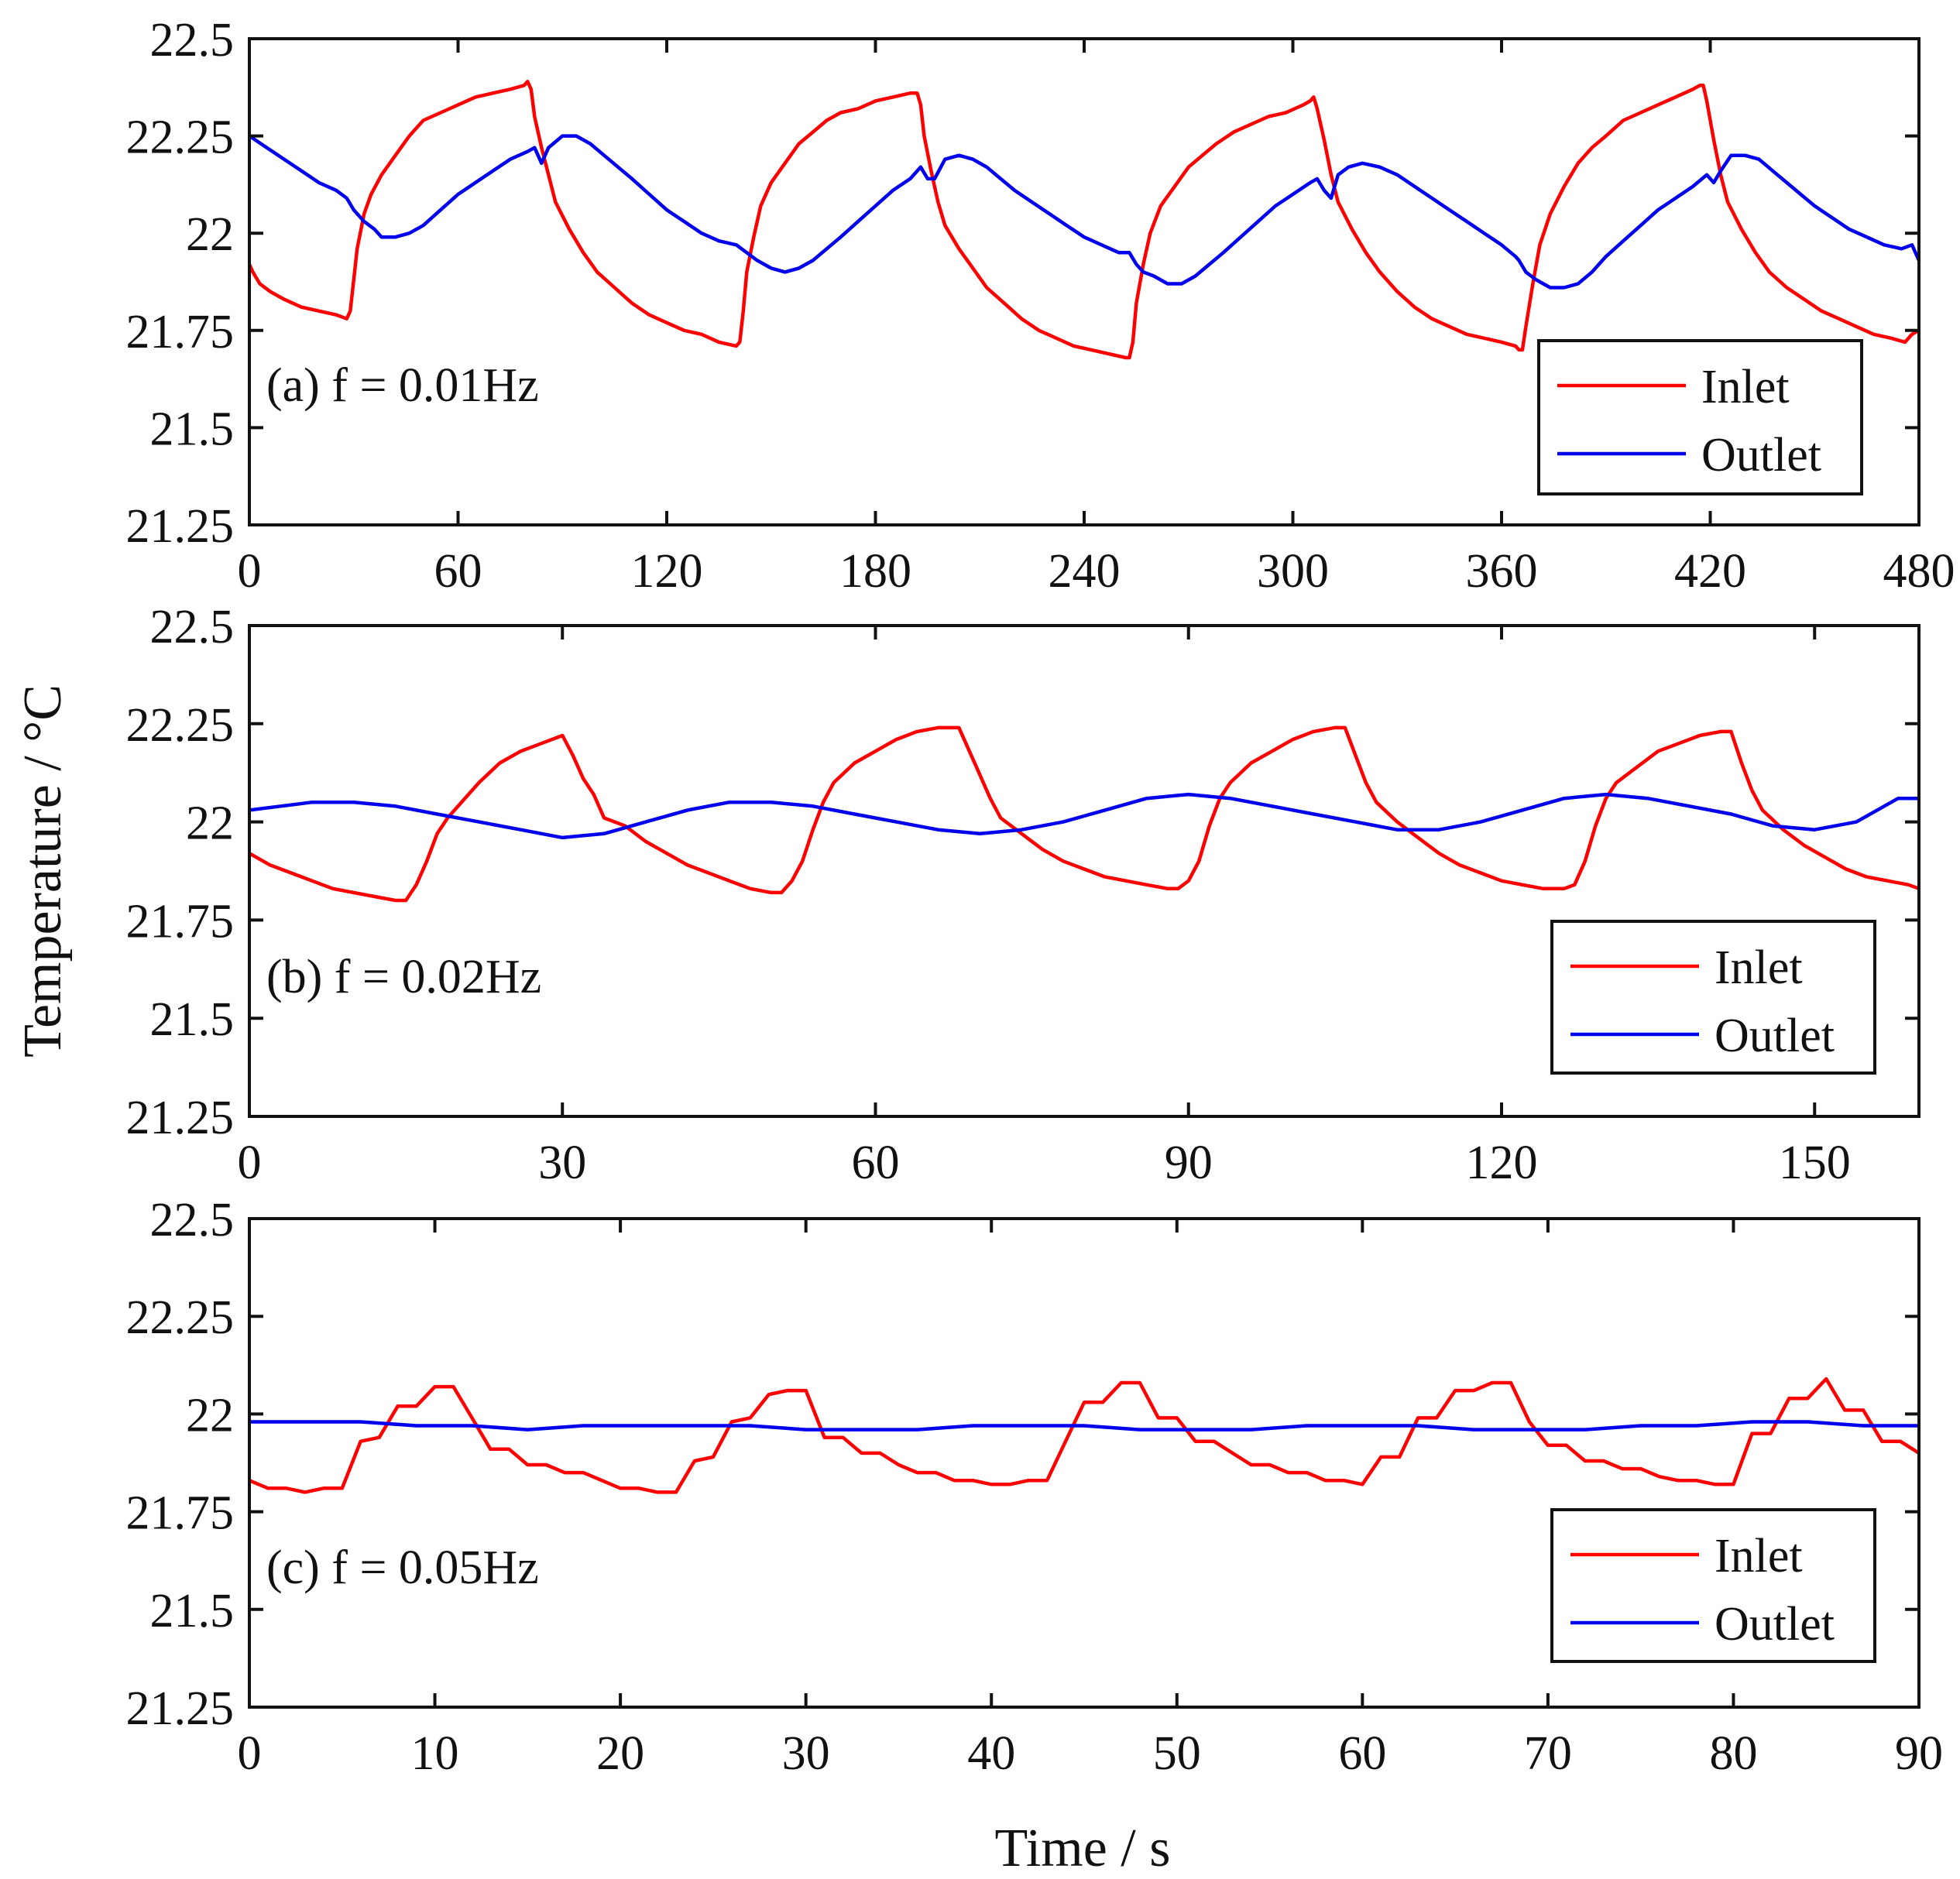 Image resolution: width=1960 pixels, height=1879 pixels. I want to click on x-tick-label: 180, so click(875, 571).